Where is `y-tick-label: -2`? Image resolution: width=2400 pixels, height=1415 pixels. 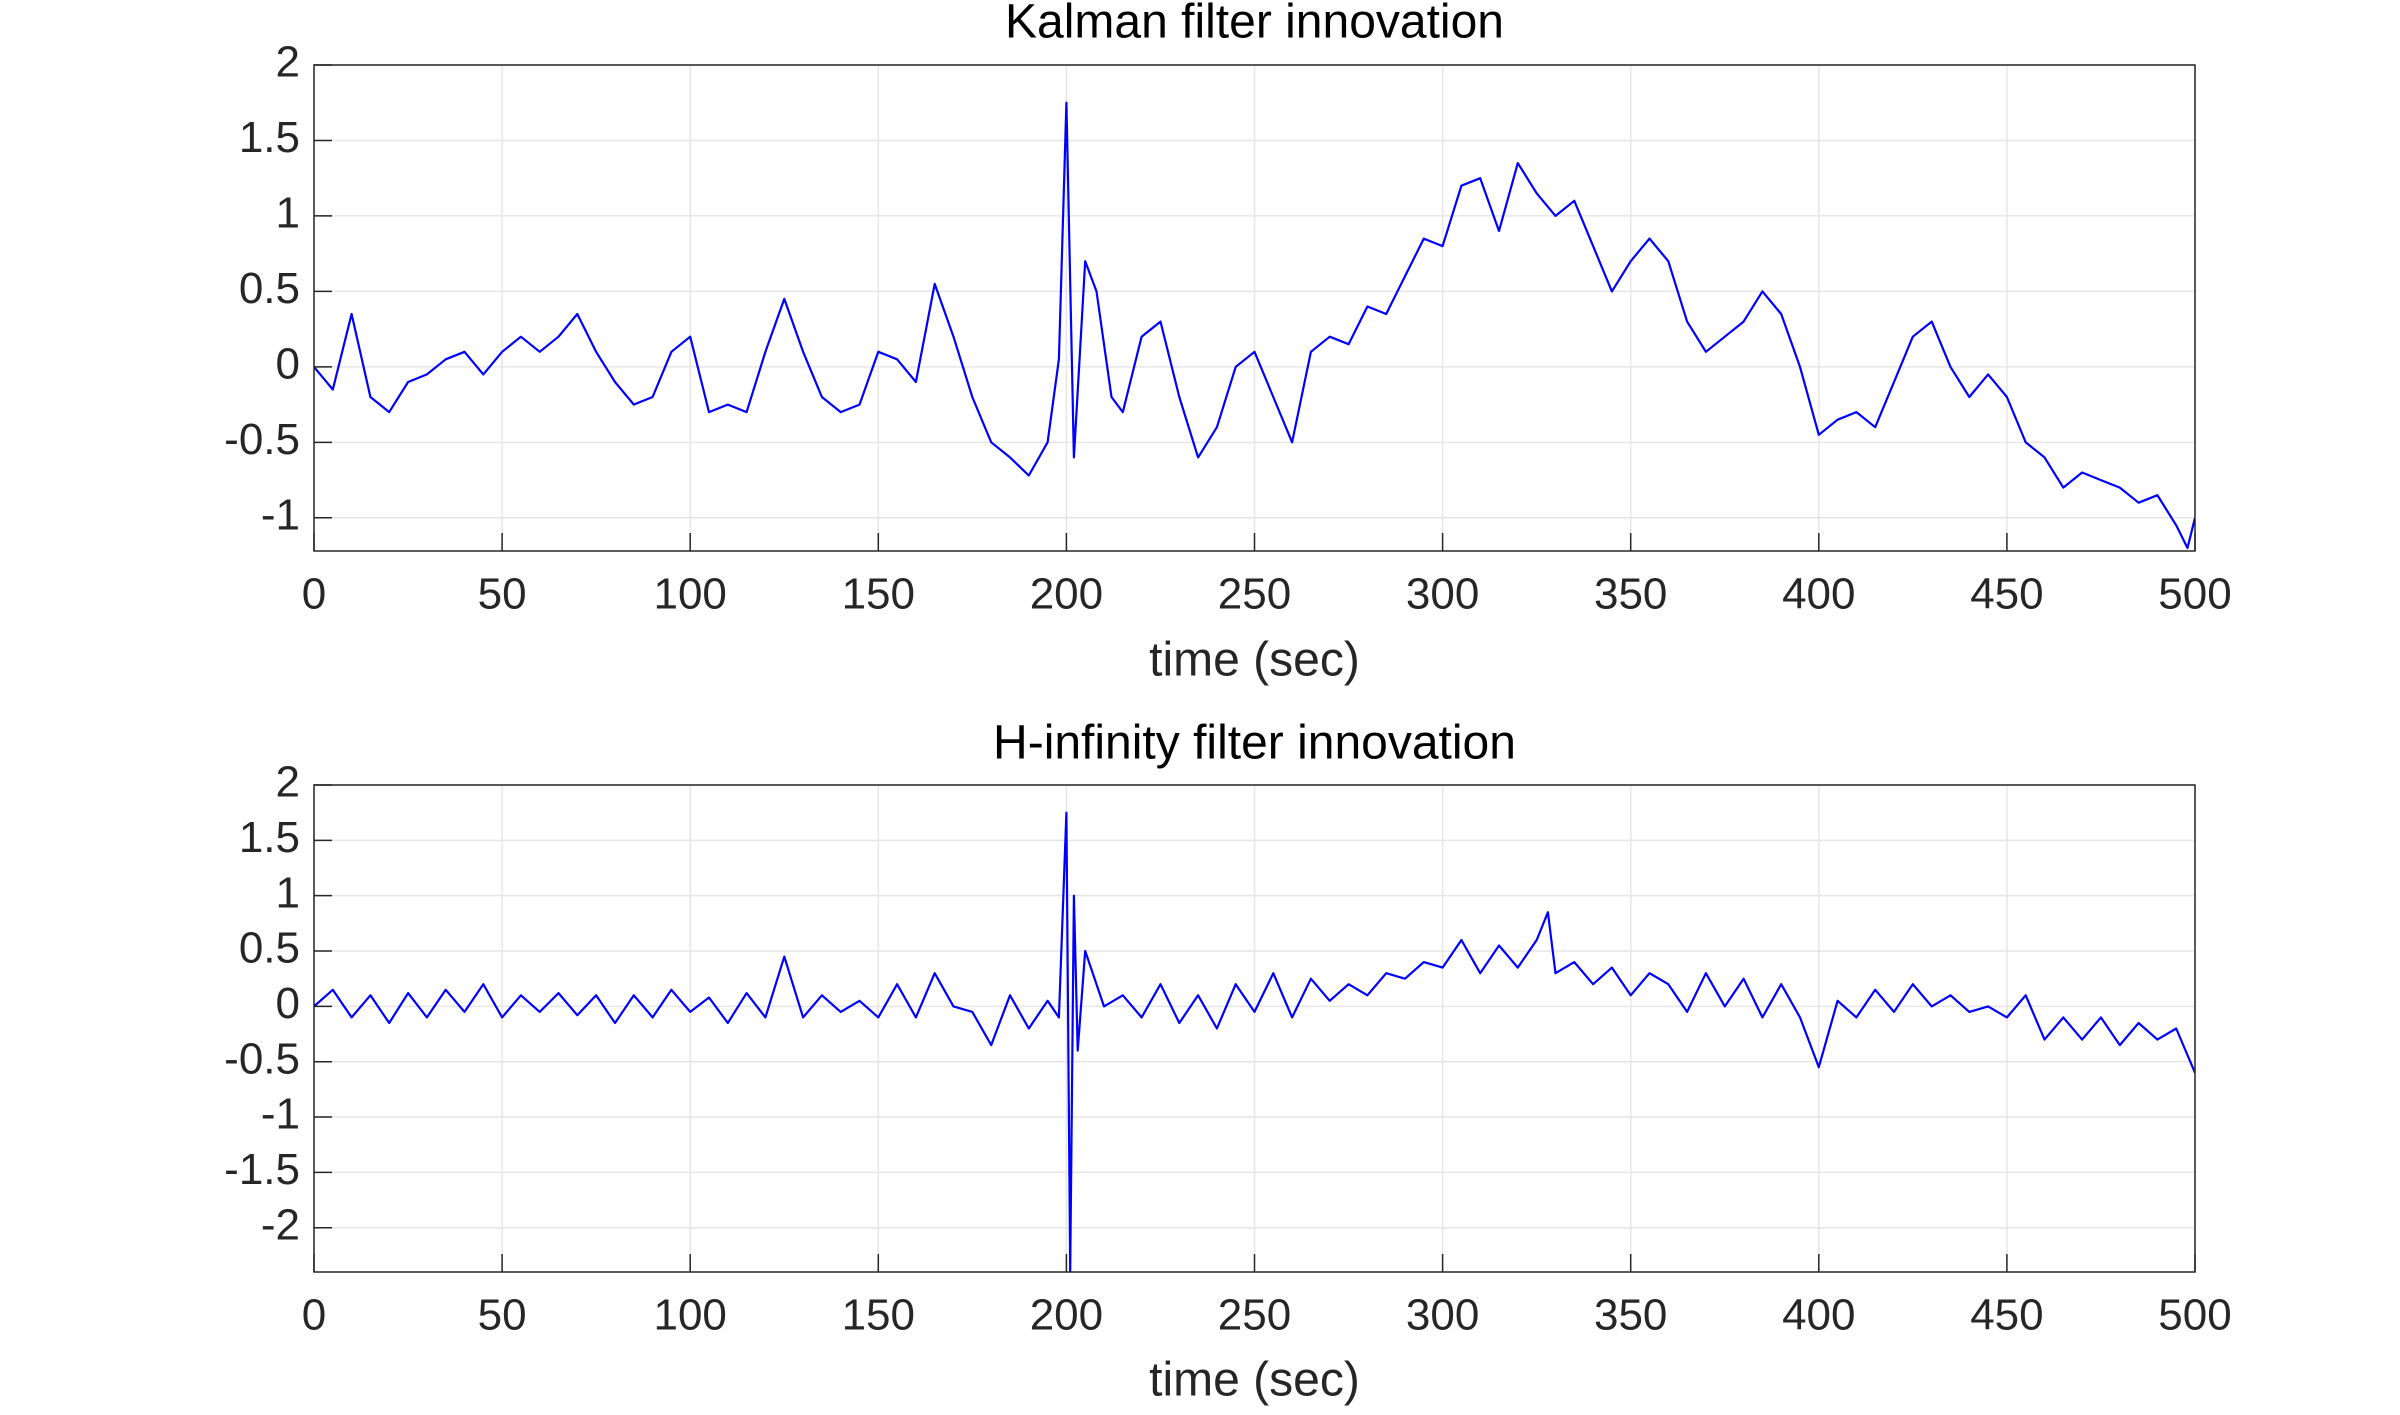 y-tick-label: -2 is located at coordinates (280, 1224).